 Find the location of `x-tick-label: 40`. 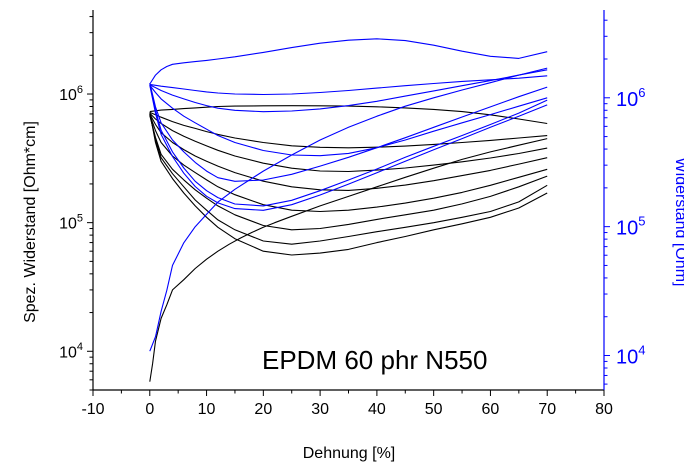

x-tick-label: 40 is located at coordinates (377, 409).